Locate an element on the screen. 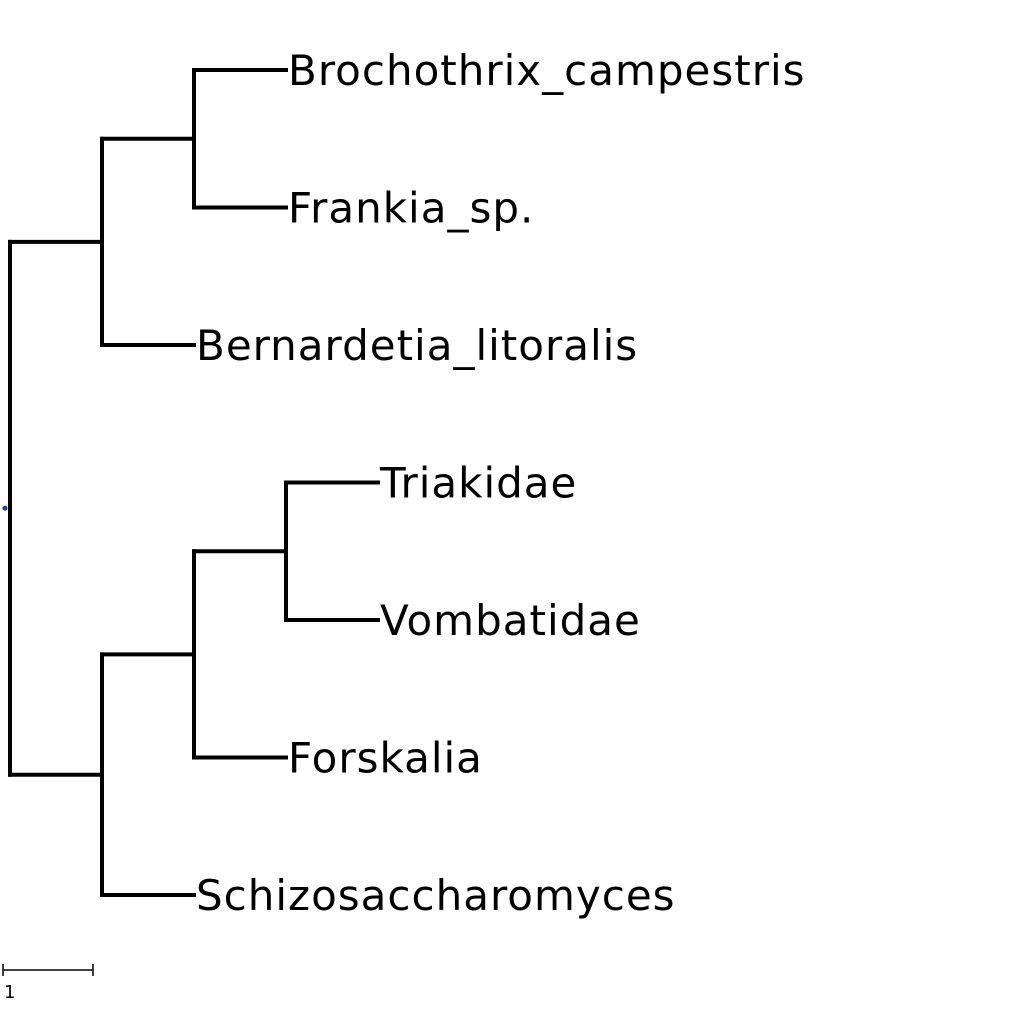 This screenshot has height=1024, width=1024. leaf-label-bernardetia-litoralis: Bernardetia_litoralis is located at coordinates (417, 345).